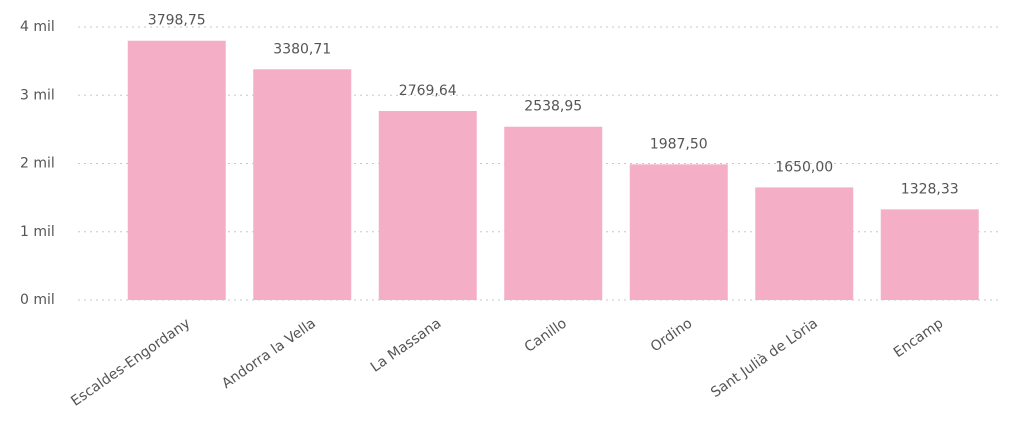  I want to click on y-tick-label: 0 mil, so click(37, 300).